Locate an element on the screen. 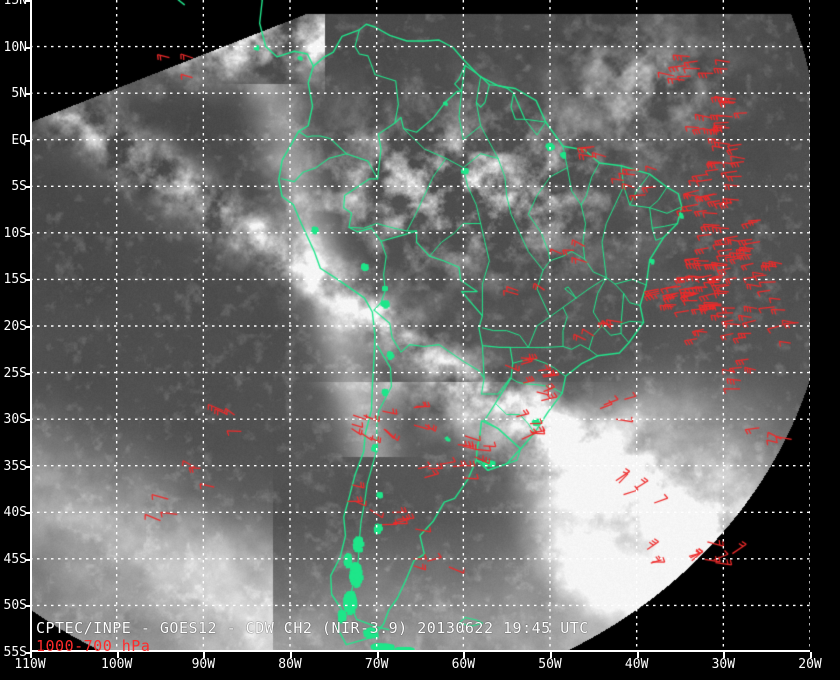 The height and width of the screenshot is (680, 840). lon-tick-label-70w: 70W is located at coordinates (376, 664).